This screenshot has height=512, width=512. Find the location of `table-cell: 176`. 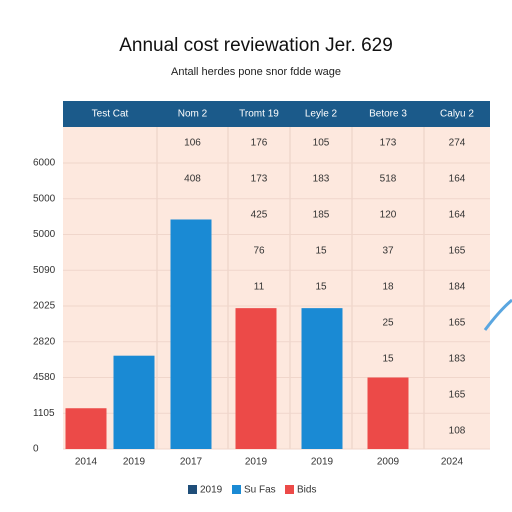

table-cell: 176 is located at coordinates (259, 143).